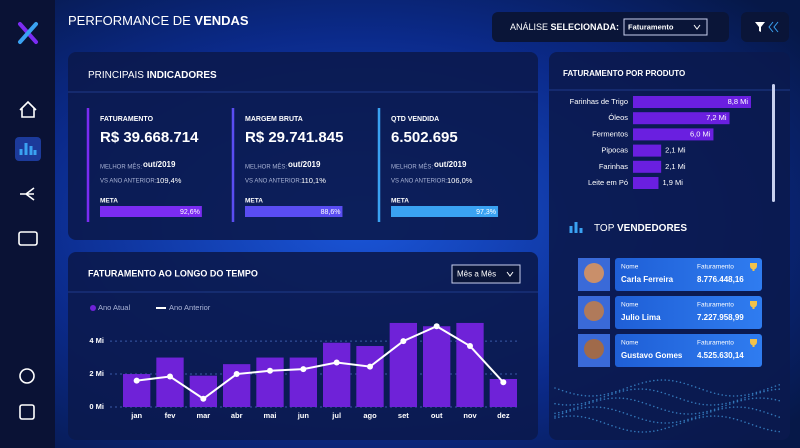 The image size is (800, 448). Describe the element at coordinates (646, 183) in the screenshot. I see `bar` at that location.